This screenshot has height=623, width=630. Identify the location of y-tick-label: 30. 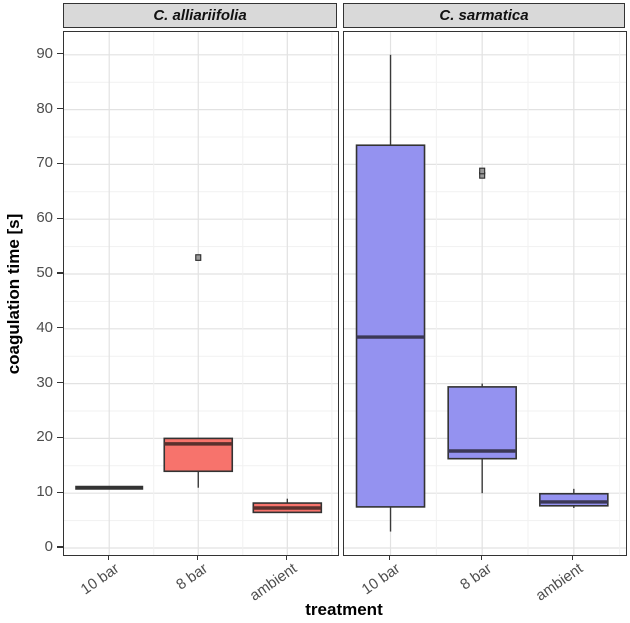
(44, 382).